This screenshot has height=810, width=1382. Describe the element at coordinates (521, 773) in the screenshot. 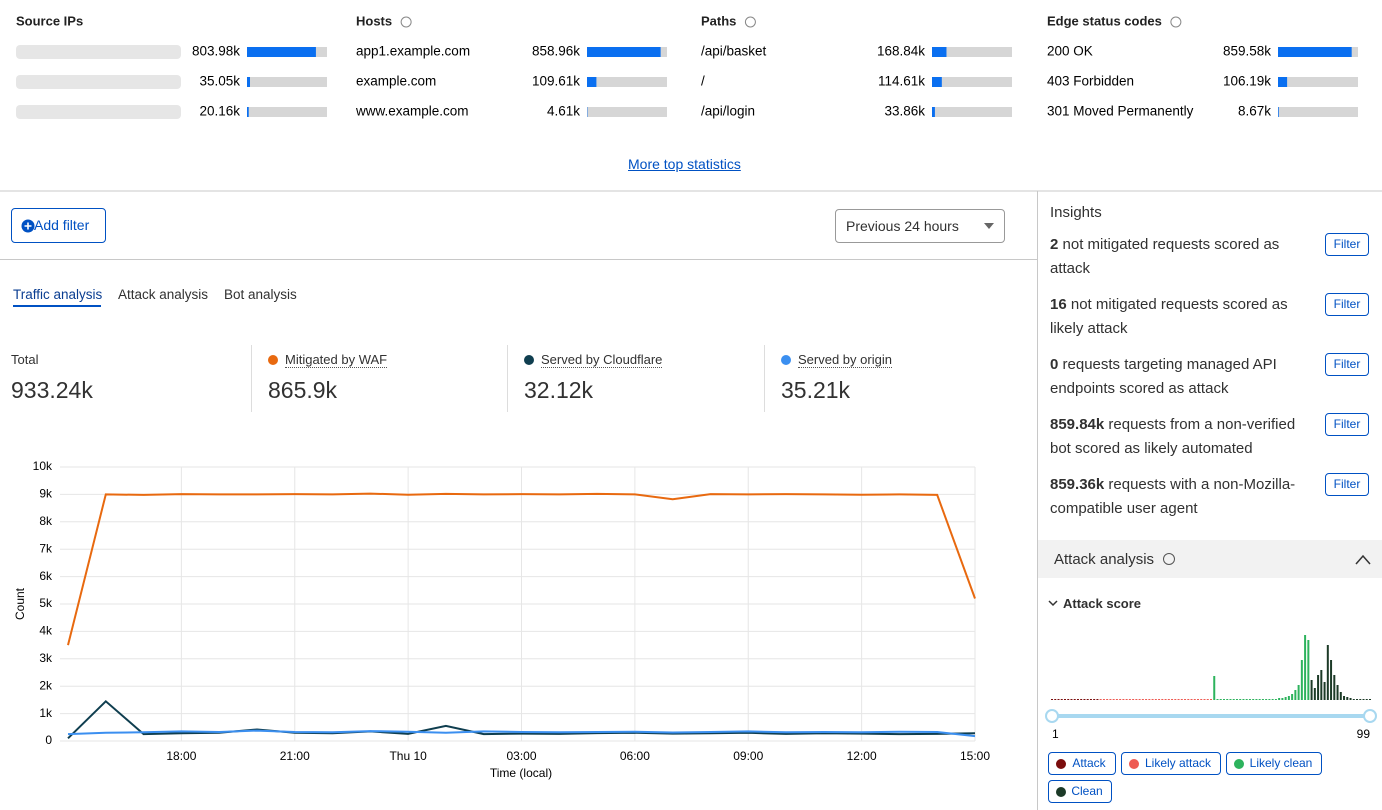

I see `x-axis-label: Time (local)` at that location.